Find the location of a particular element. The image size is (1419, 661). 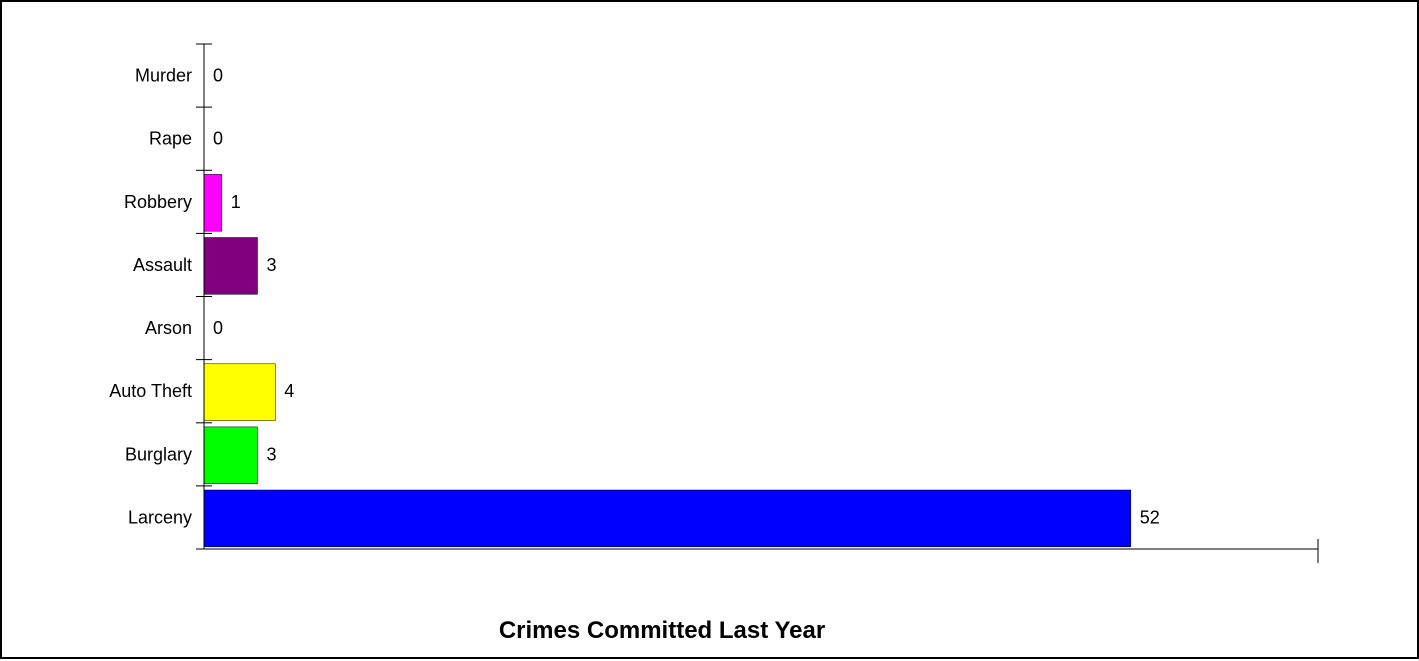

category-label-larceny: Larceny is located at coordinates (160, 517).